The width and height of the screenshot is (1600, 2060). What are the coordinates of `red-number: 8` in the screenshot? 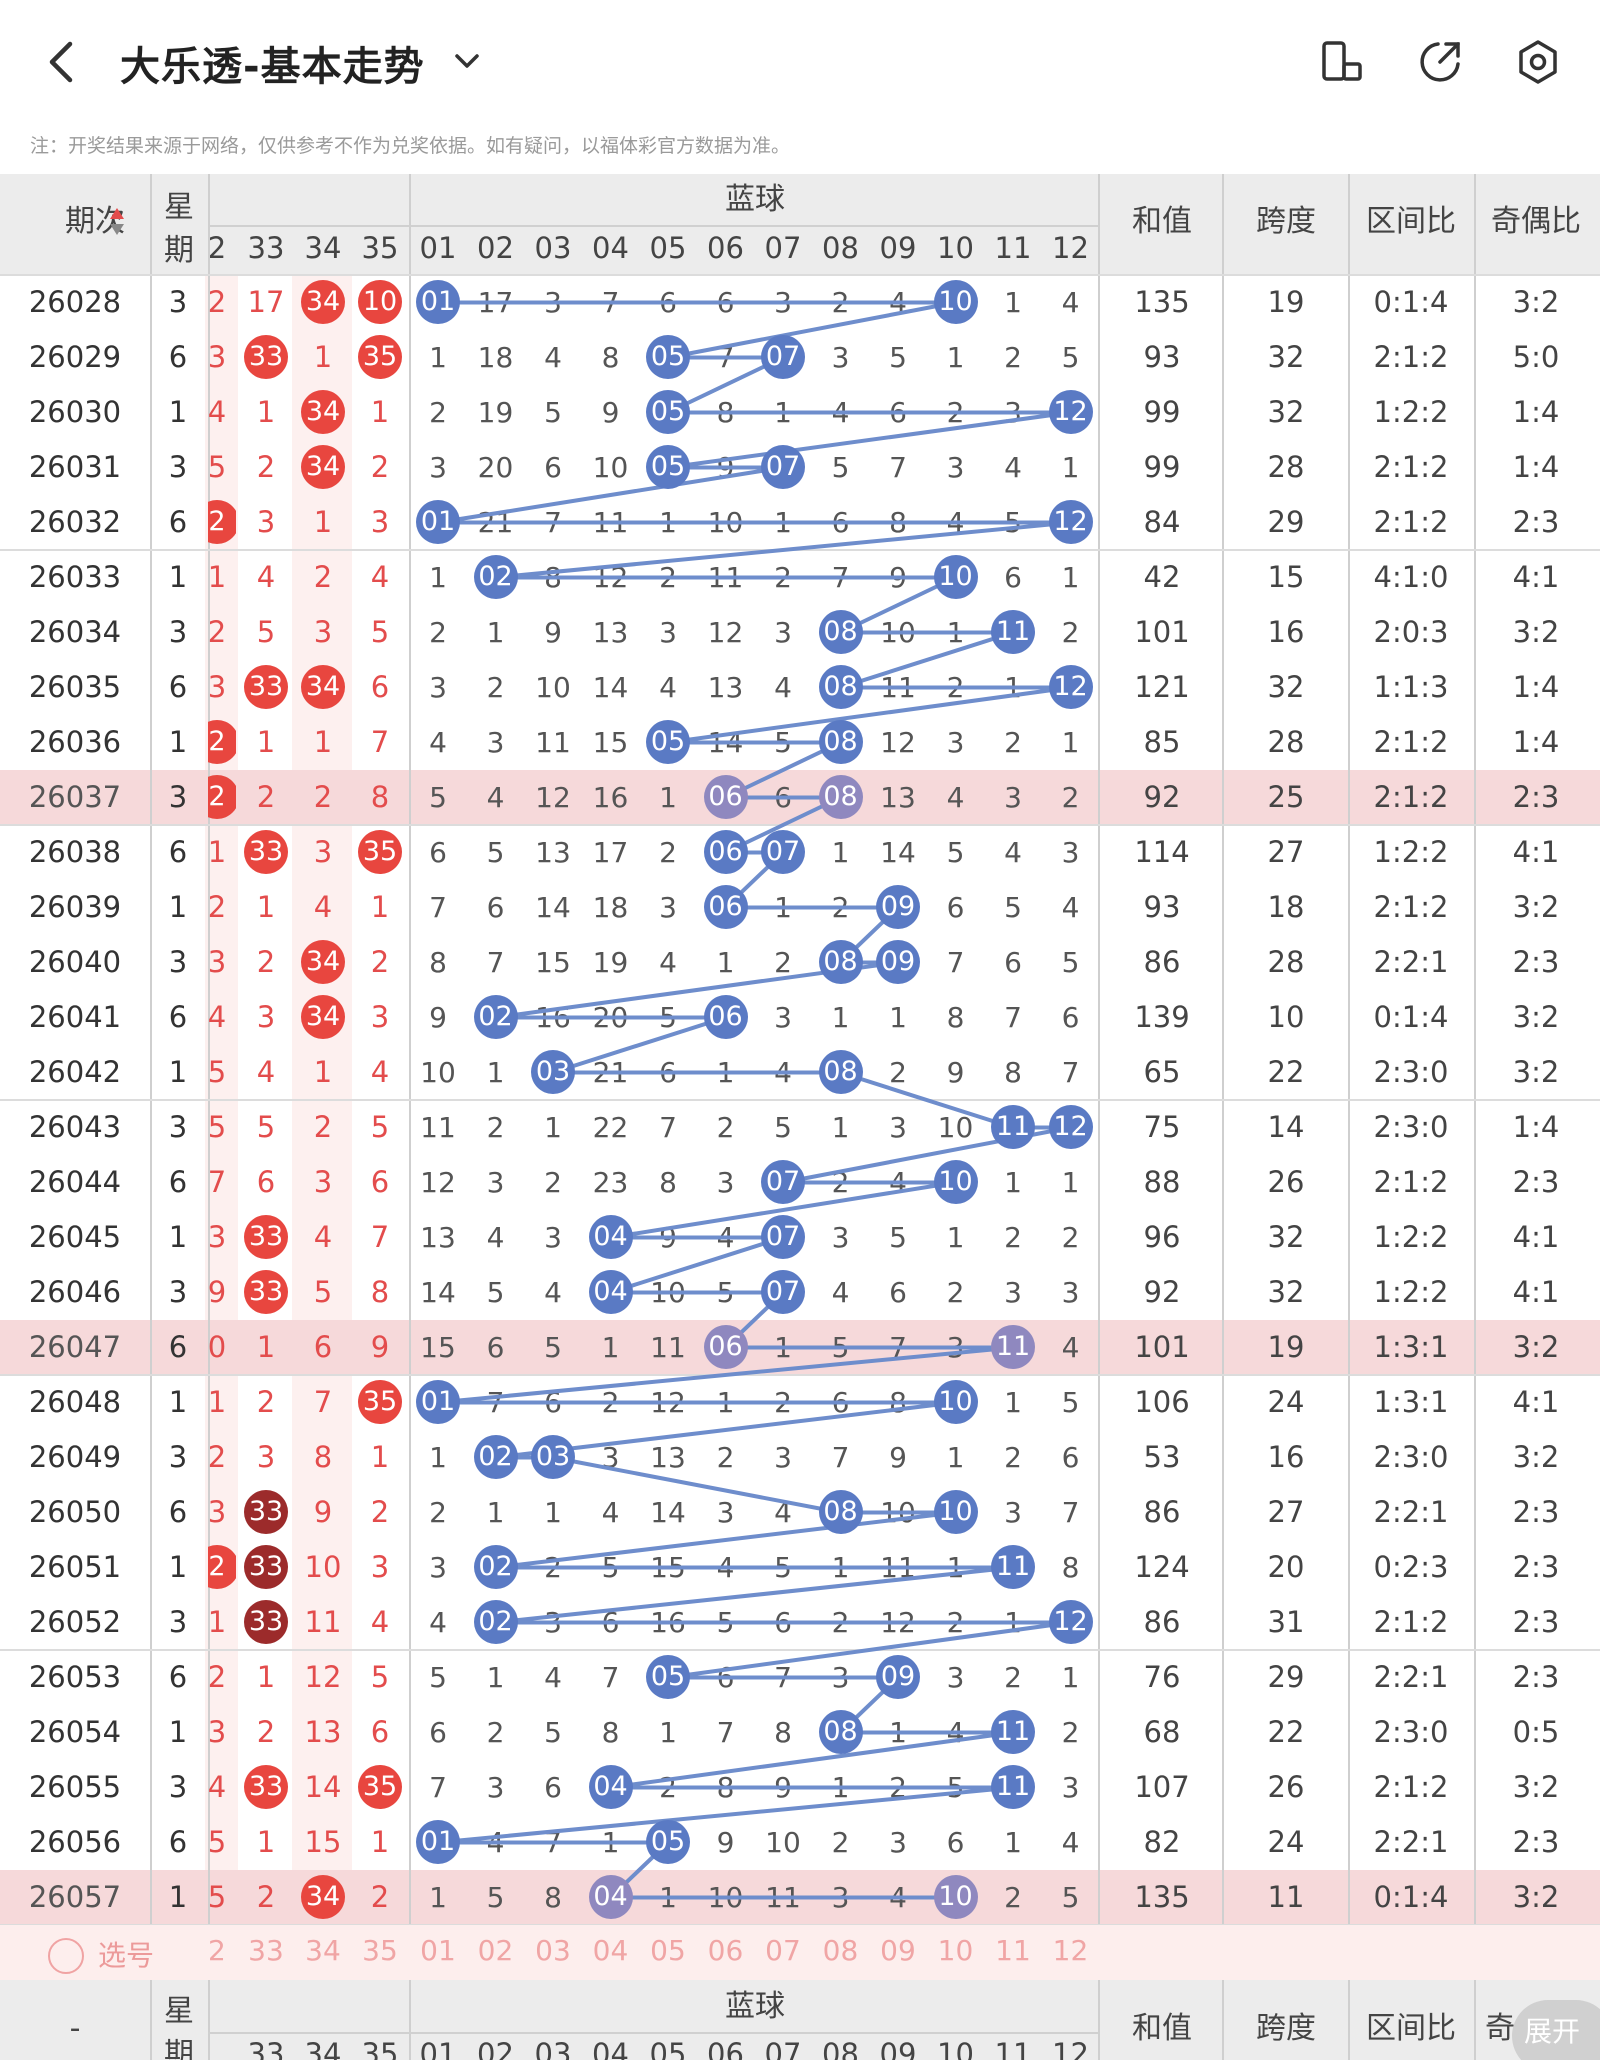 It's located at (380, 797).